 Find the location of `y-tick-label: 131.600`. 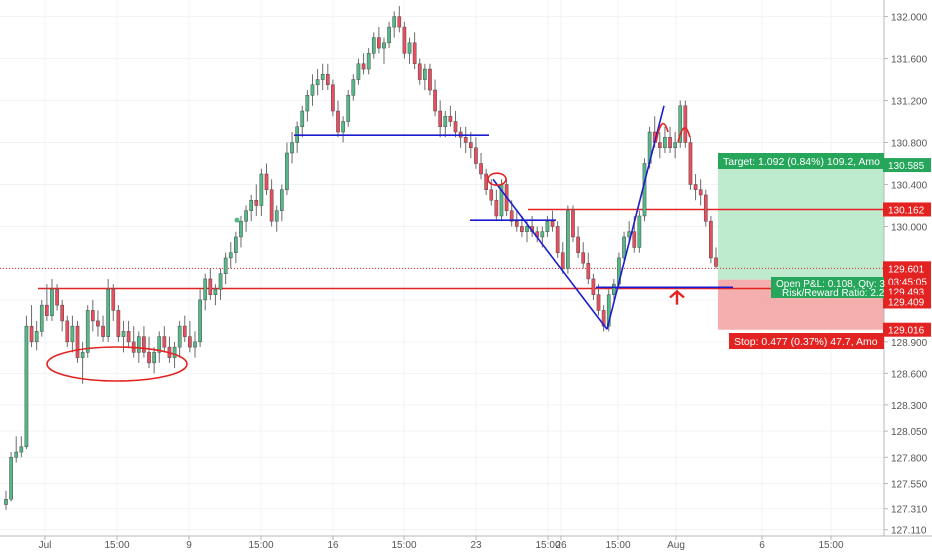

y-tick-label: 131.600 is located at coordinates (909, 60).